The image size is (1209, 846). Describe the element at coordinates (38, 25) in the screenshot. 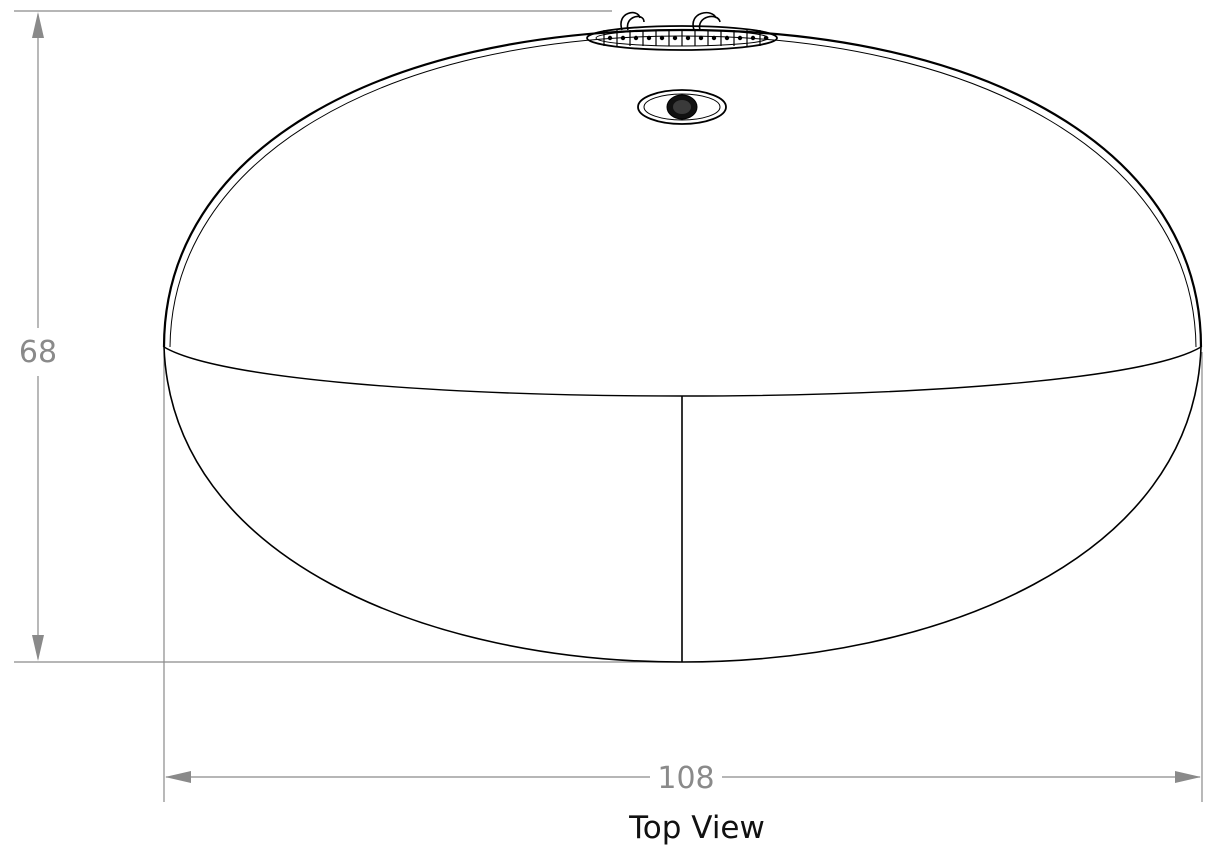

I see `height-arrow-top` at that location.